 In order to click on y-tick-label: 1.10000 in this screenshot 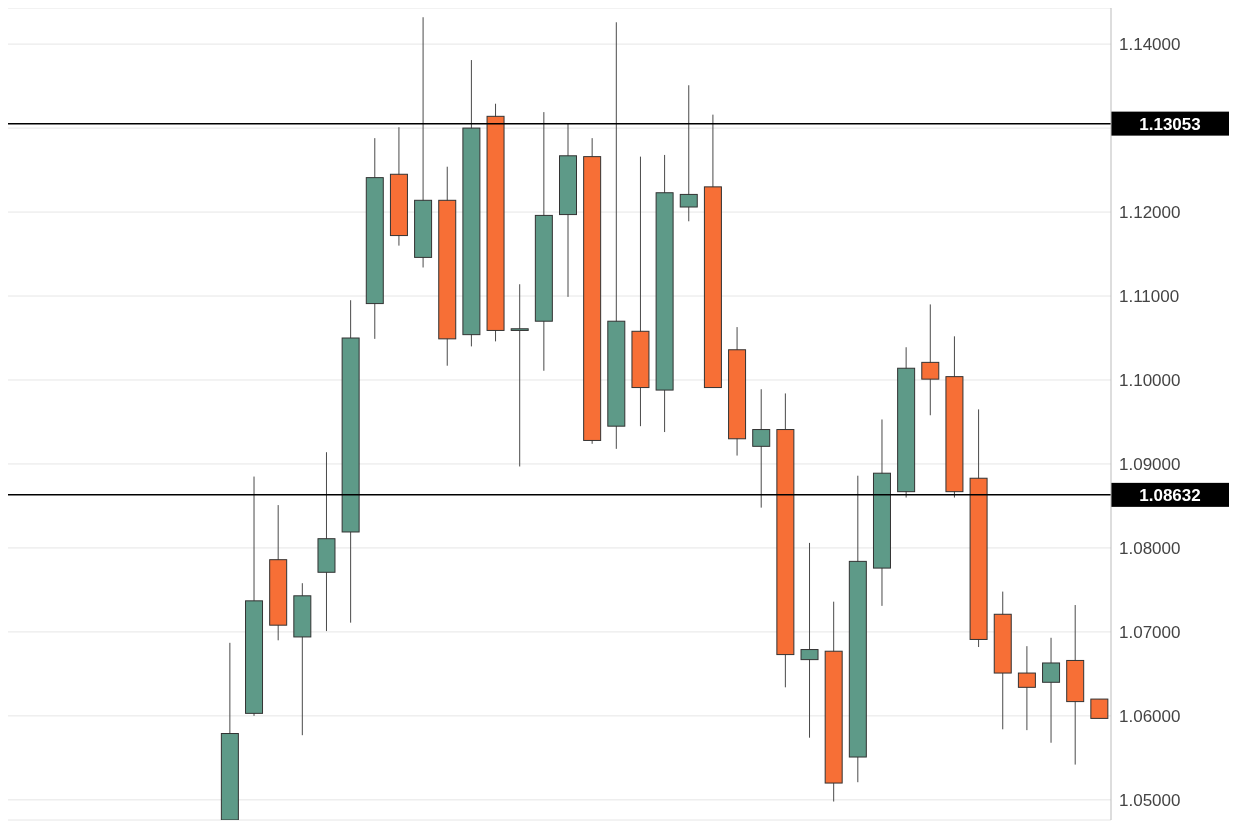, I will do `click(1150, 381)`.